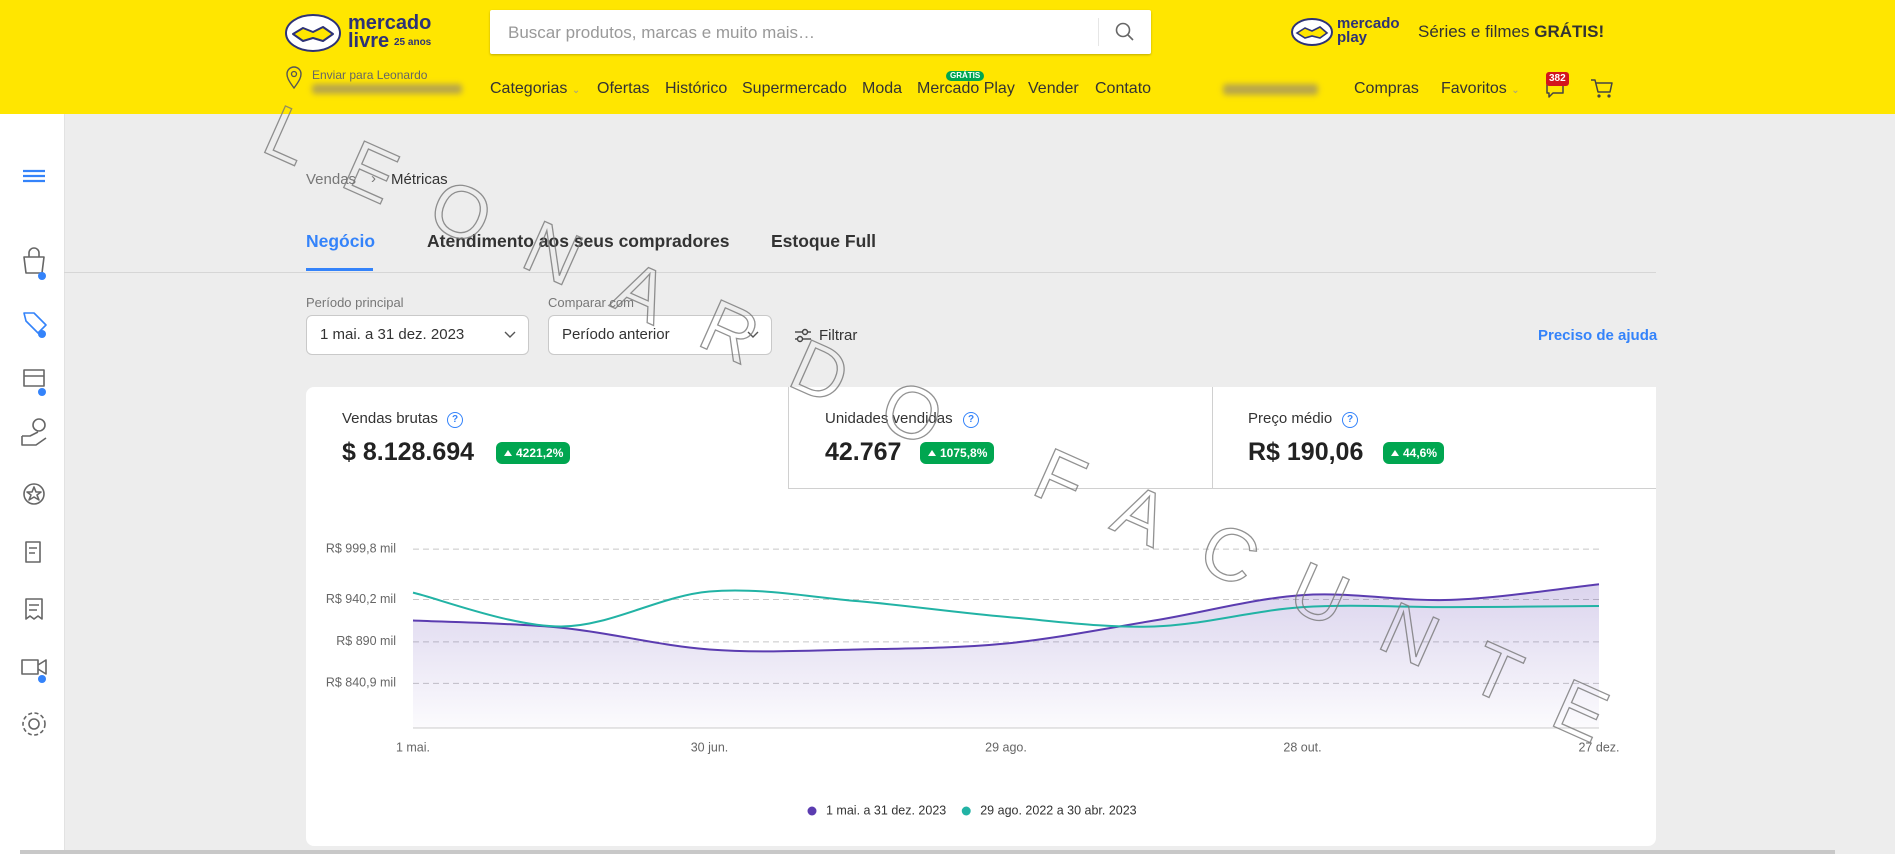 Image resolution: width=1895 pixels, height=854 pixels. What do you see at coordinates (313, 33) in the screenshot?
I see `logo-icon` at bounding box center [313, 33].